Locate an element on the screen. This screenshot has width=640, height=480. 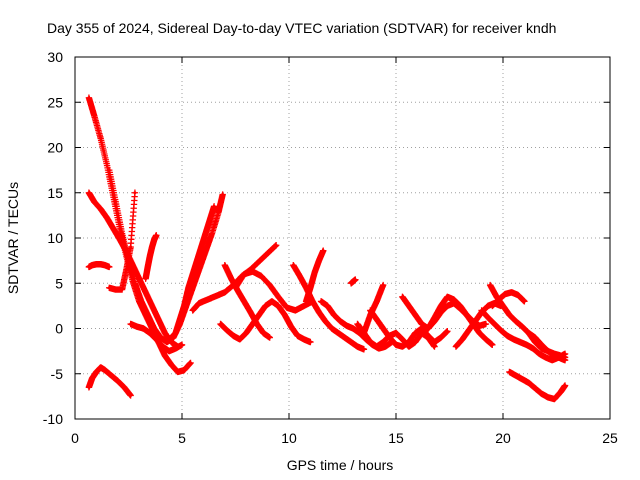
series-arc14 is located at coordinates (329, 307).